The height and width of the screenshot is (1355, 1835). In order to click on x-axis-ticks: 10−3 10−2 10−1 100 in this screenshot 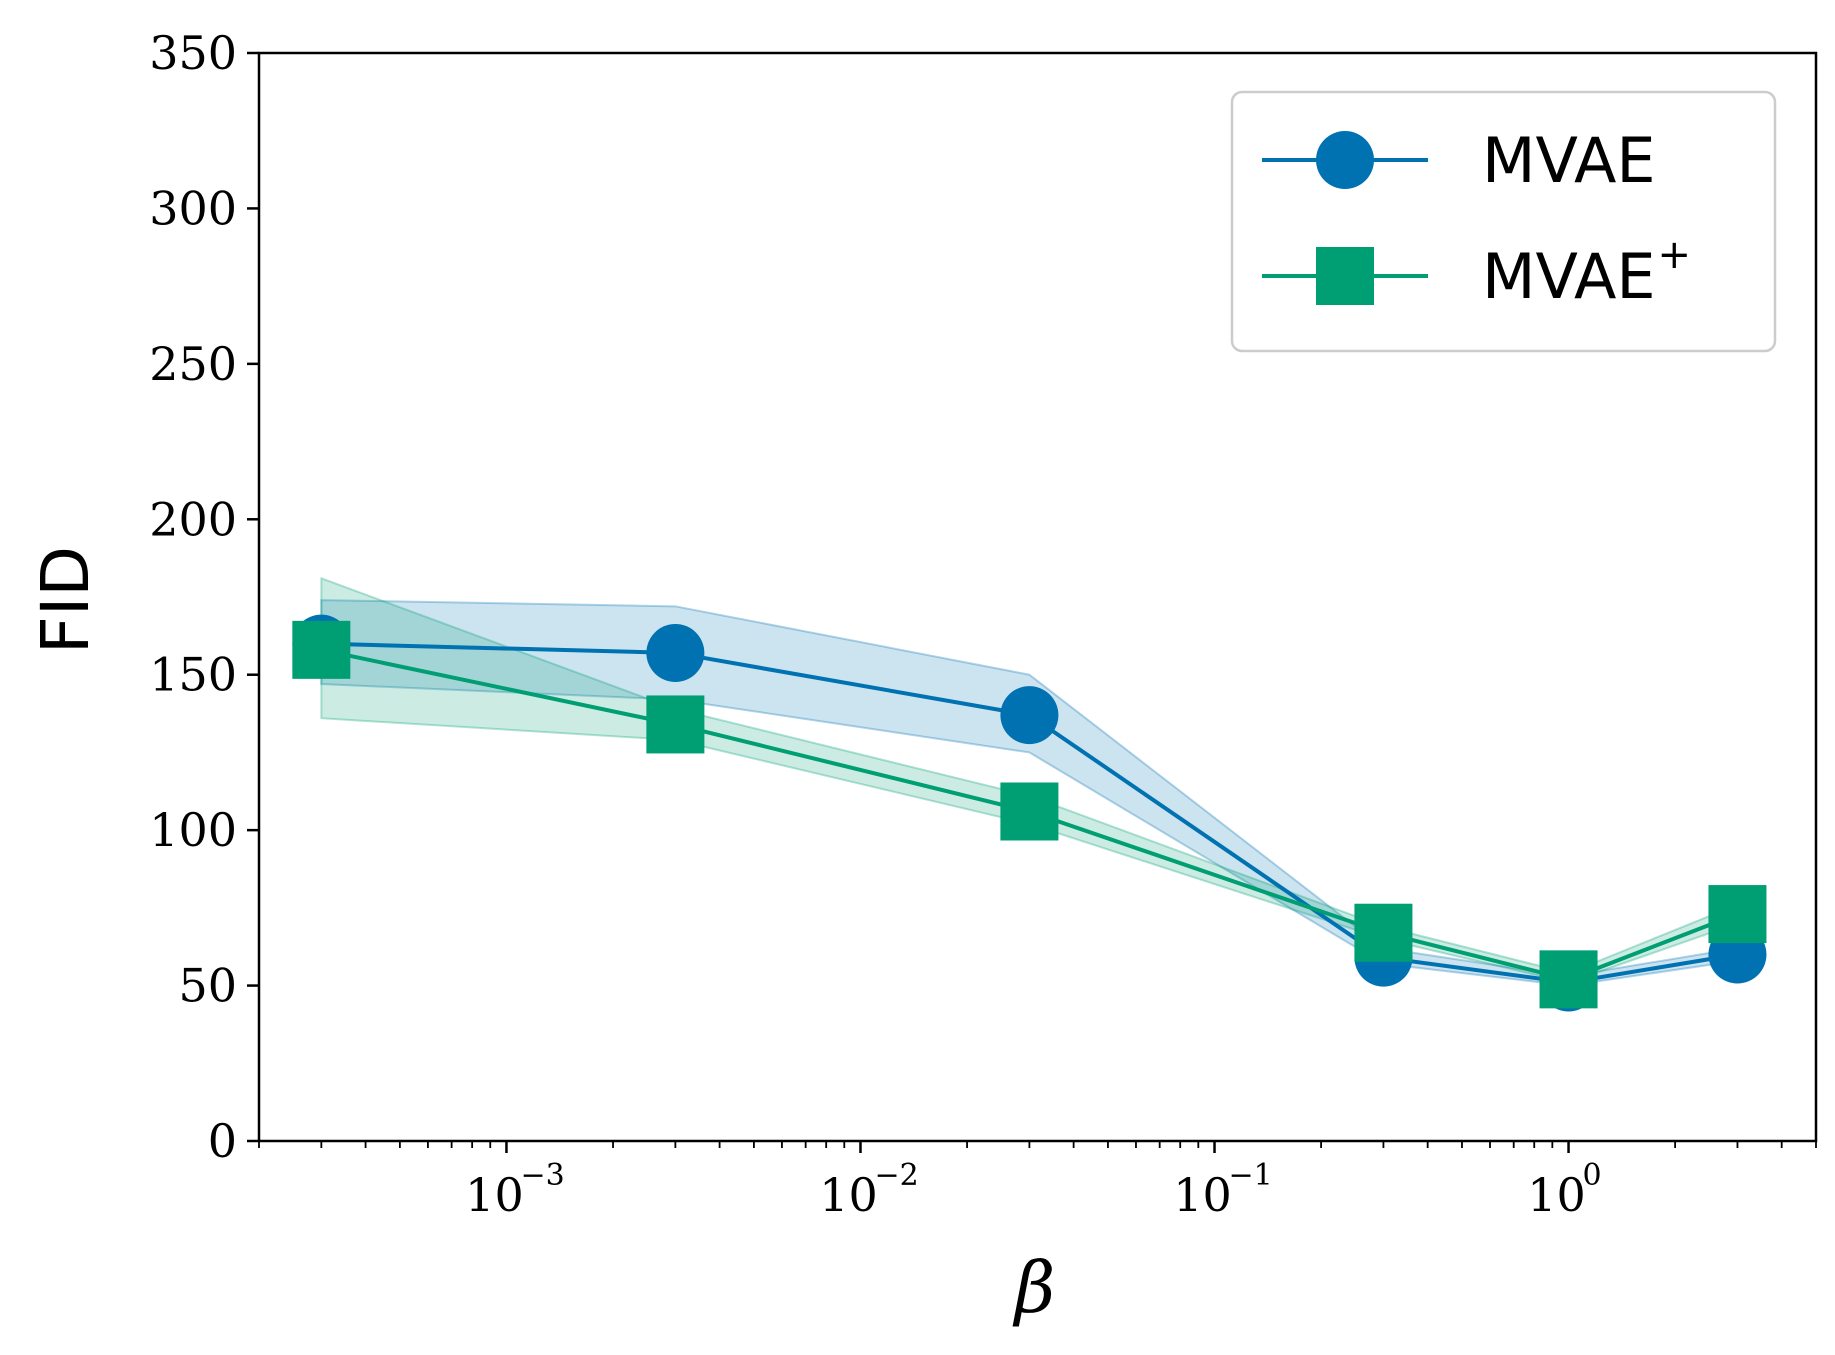, I will do `click(1037, 1181)`.